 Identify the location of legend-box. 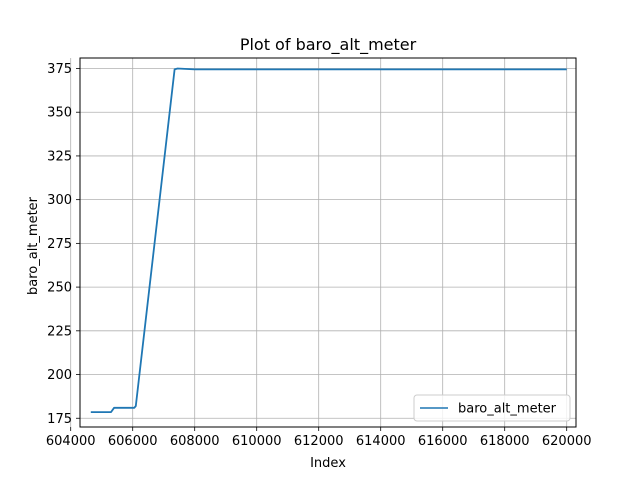
(492, 408).